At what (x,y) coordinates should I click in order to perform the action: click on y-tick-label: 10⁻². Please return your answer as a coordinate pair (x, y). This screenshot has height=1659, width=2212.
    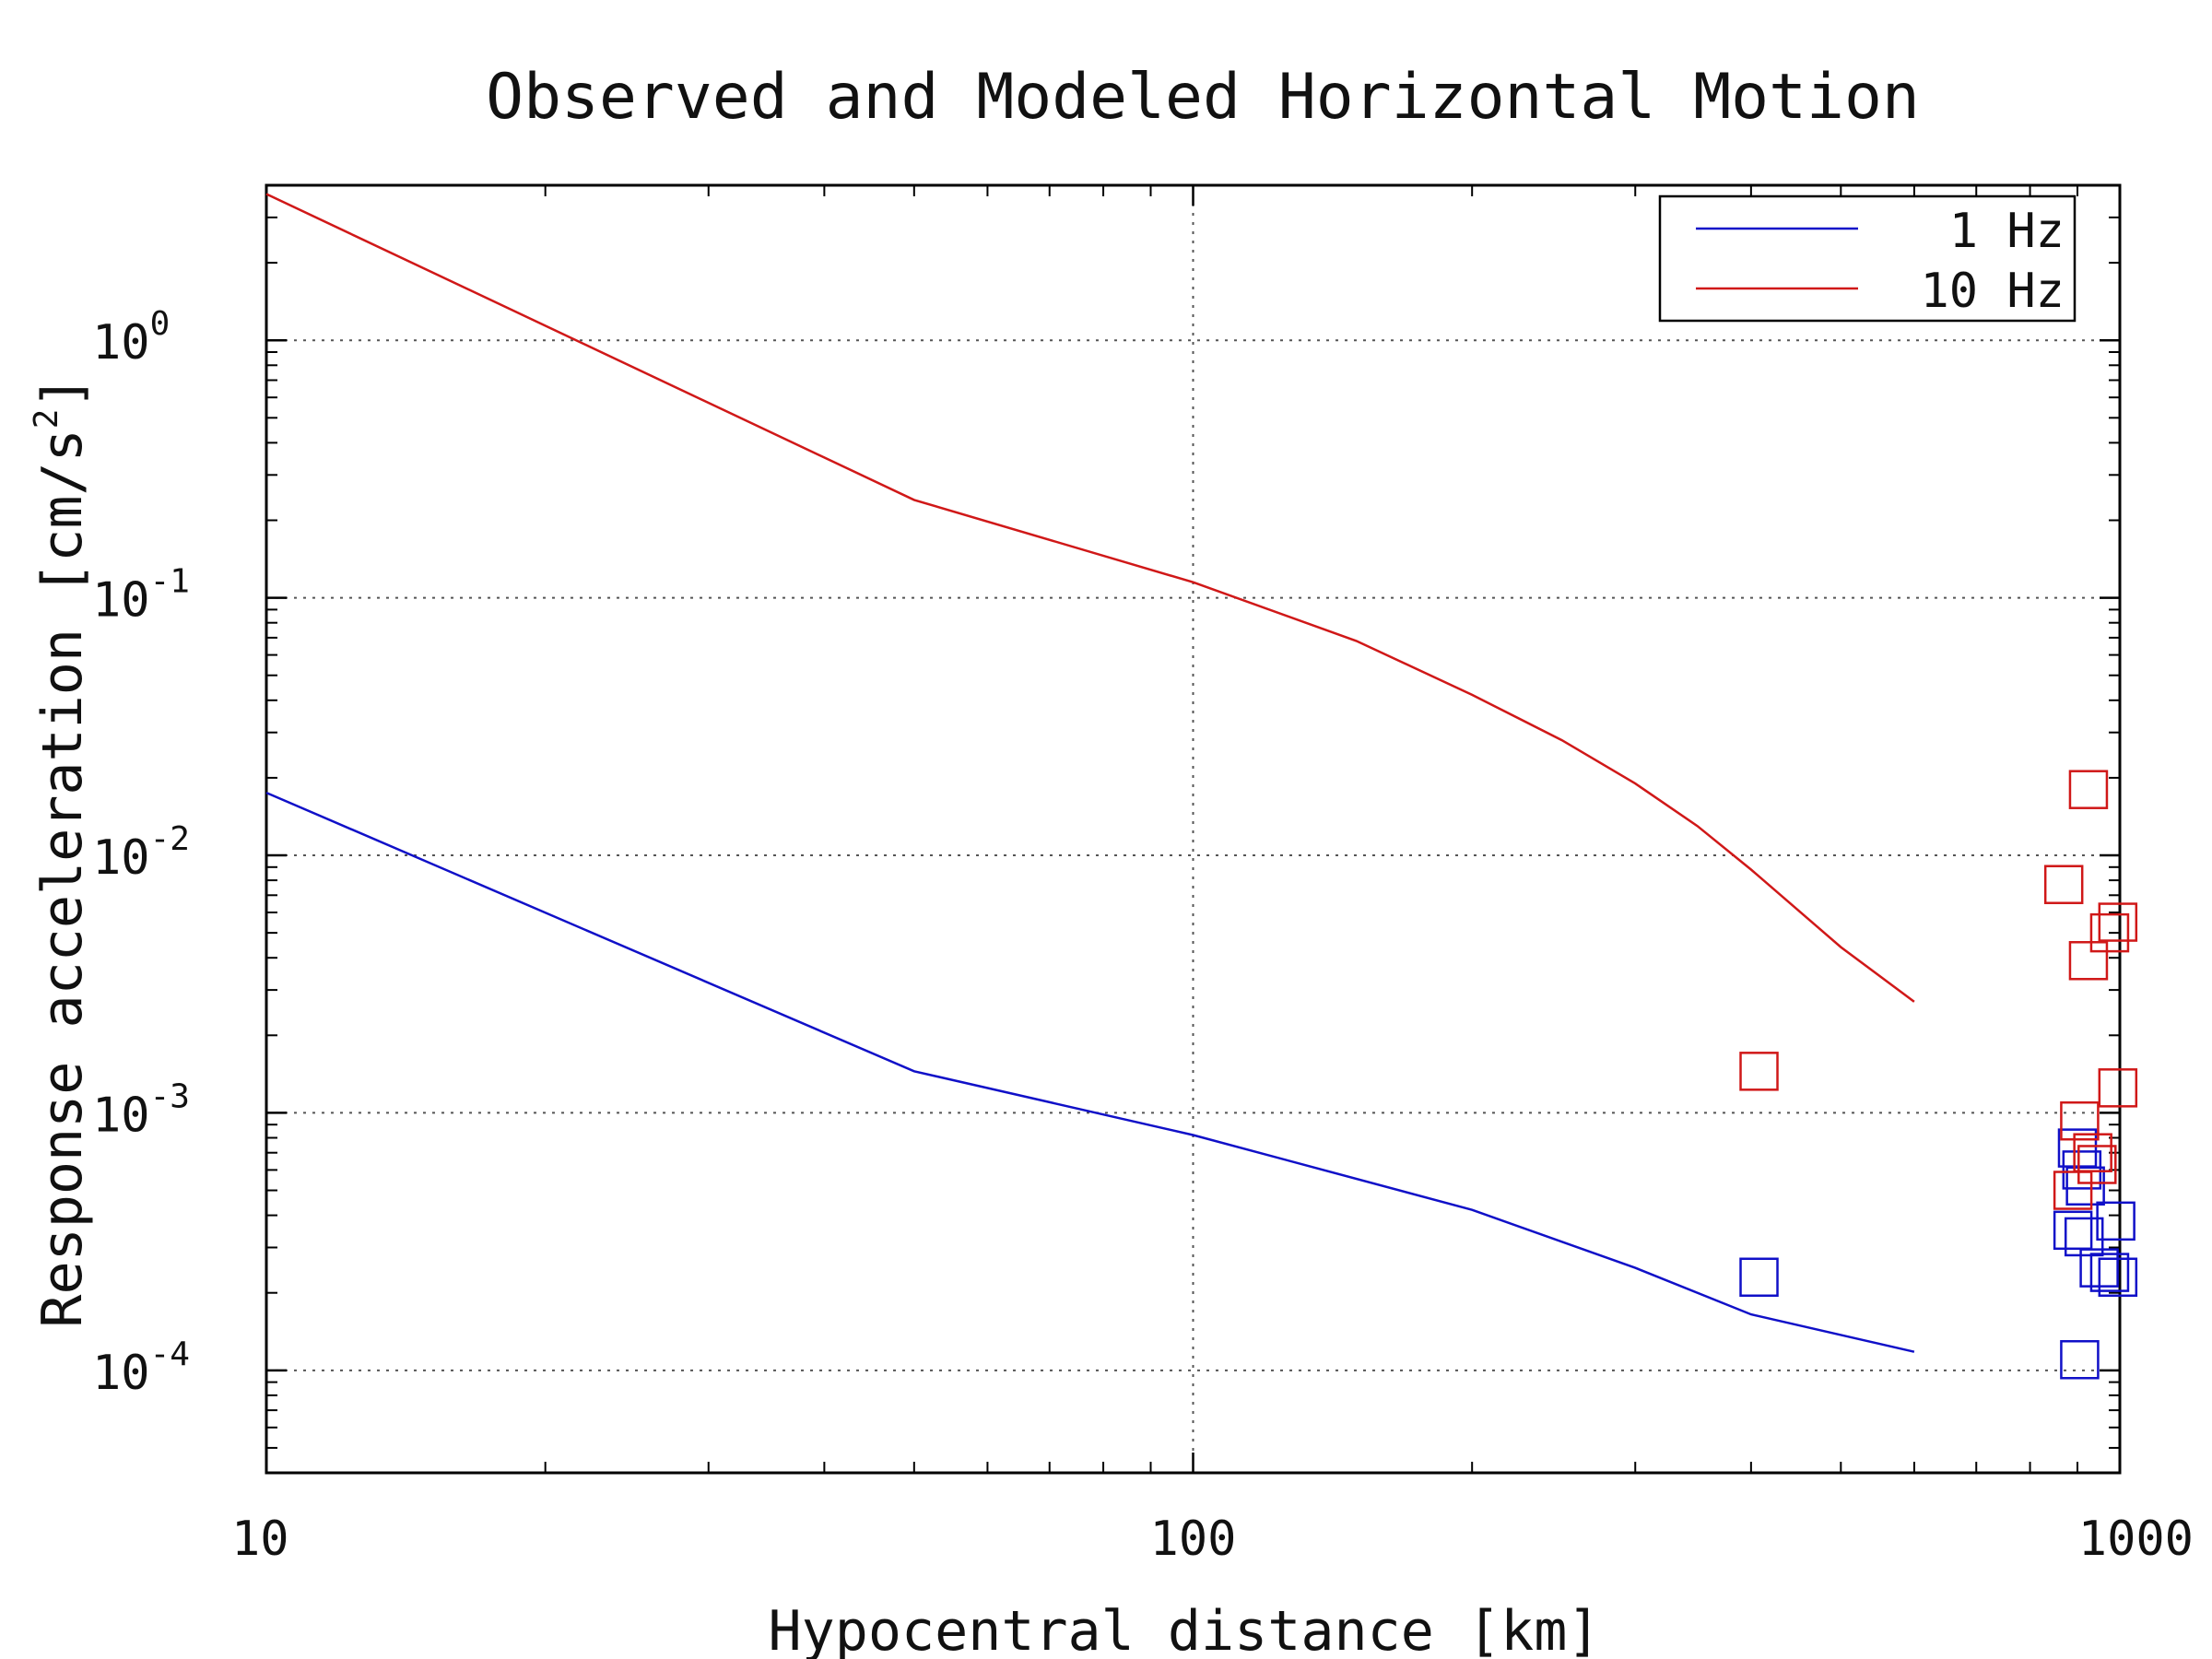
    Looking at the image, I should click on (141, 853).